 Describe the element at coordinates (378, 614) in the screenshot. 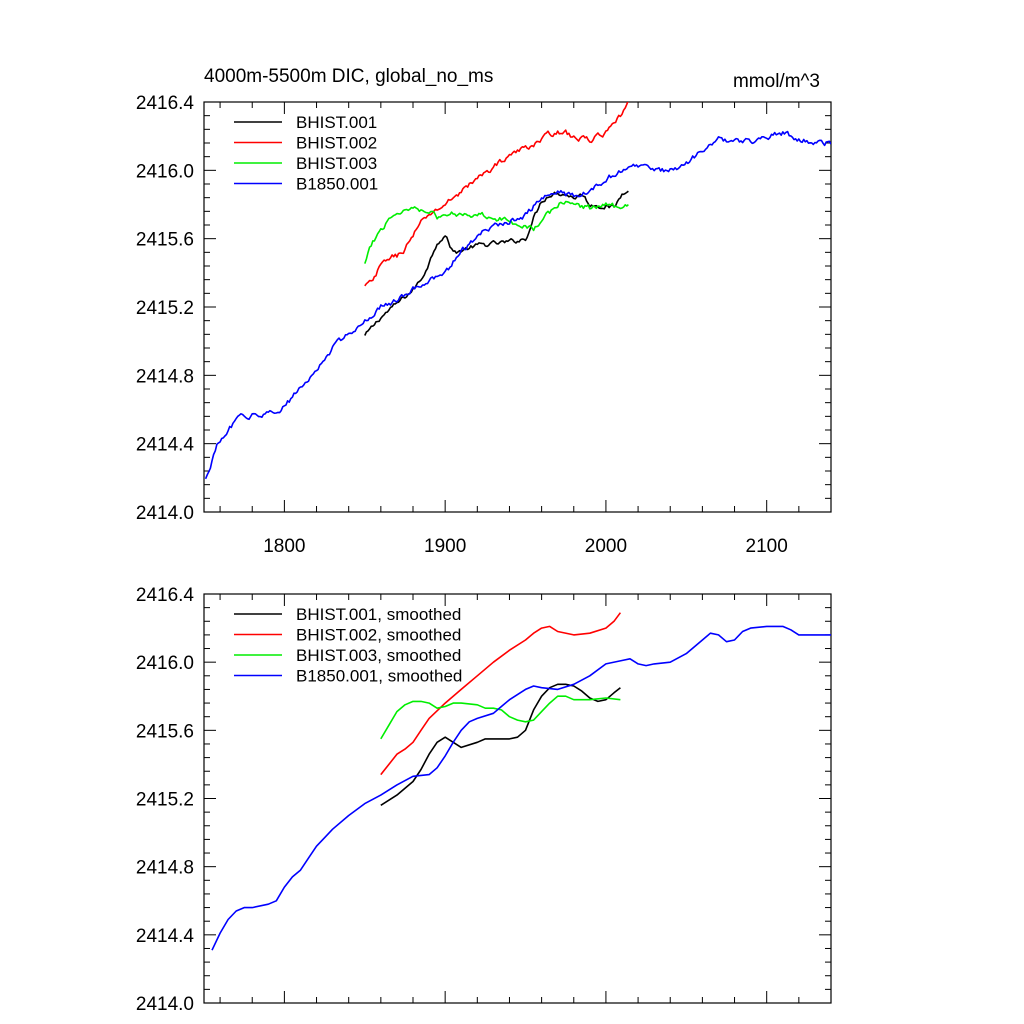

I see `legend-label: BHIST.001, smoothed` at that location.